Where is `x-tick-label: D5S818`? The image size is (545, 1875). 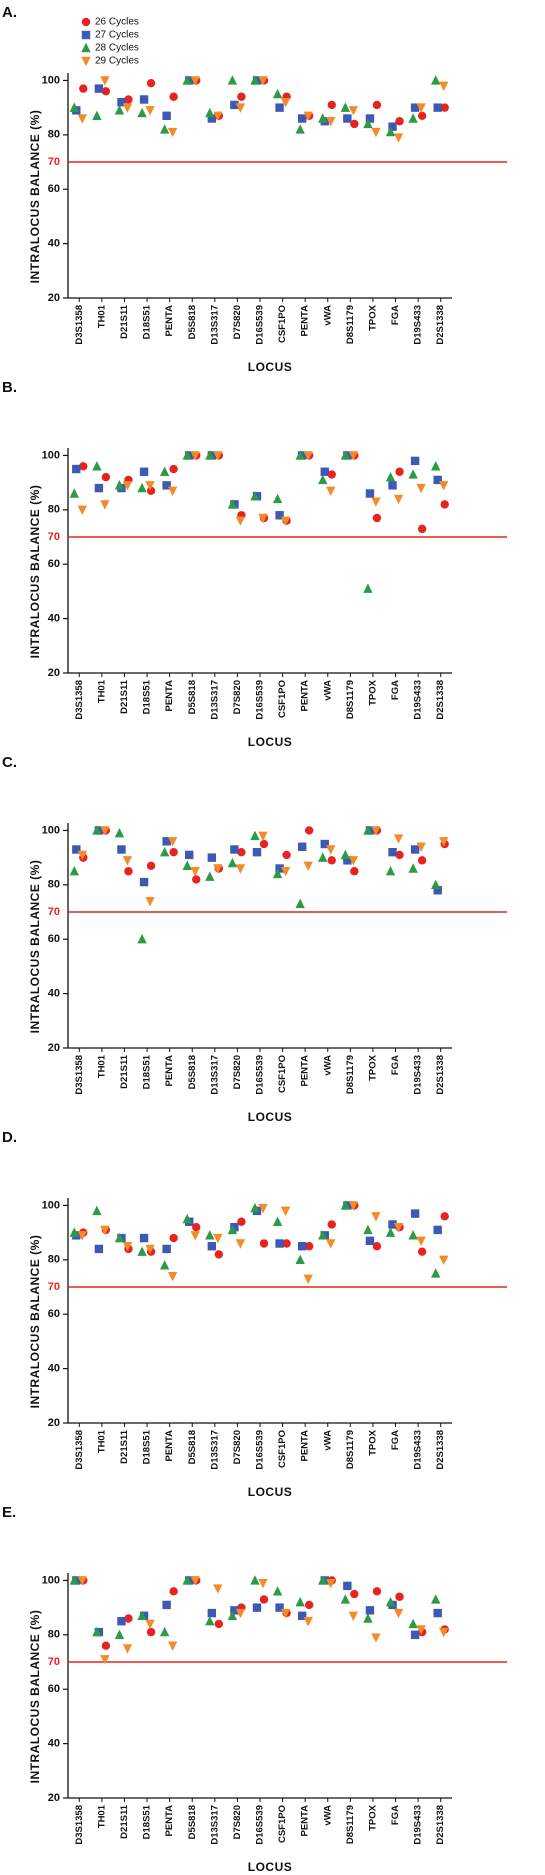 x-tick-label: D5S818 is located at coordinates (192, 1447).